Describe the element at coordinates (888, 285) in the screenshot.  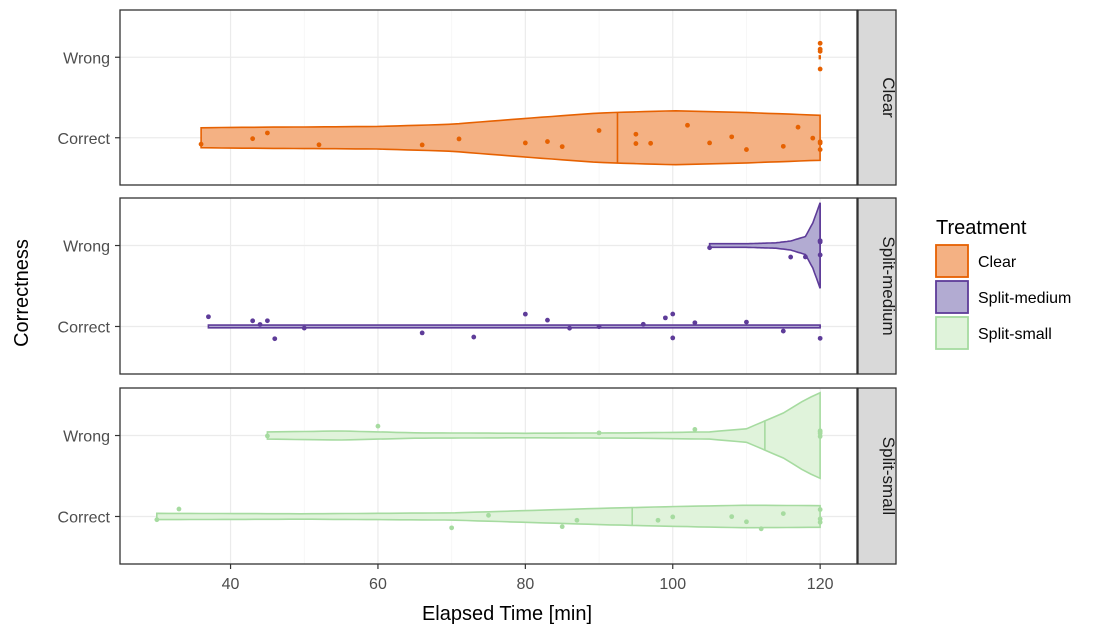
I see `facet-strip-label: Split-medium` at that location.